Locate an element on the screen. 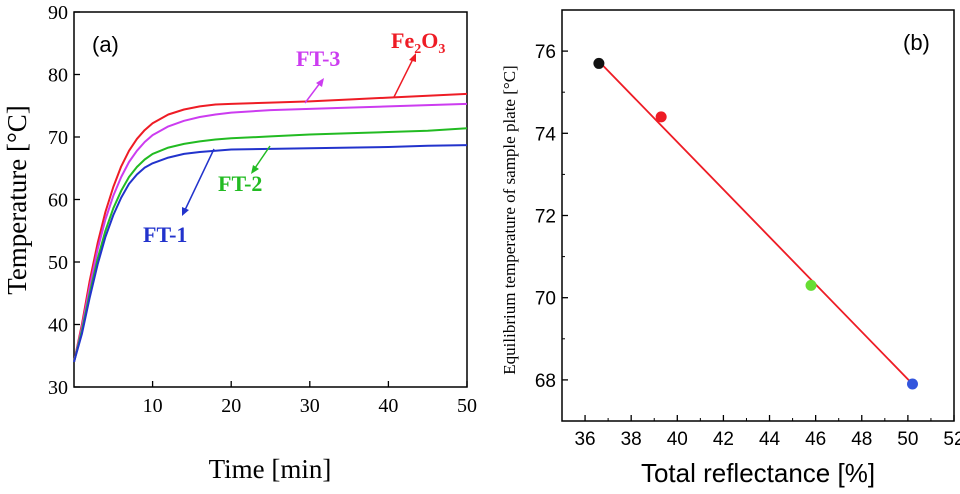  x-tick-label: 52 is located at coordinates (951, 439).